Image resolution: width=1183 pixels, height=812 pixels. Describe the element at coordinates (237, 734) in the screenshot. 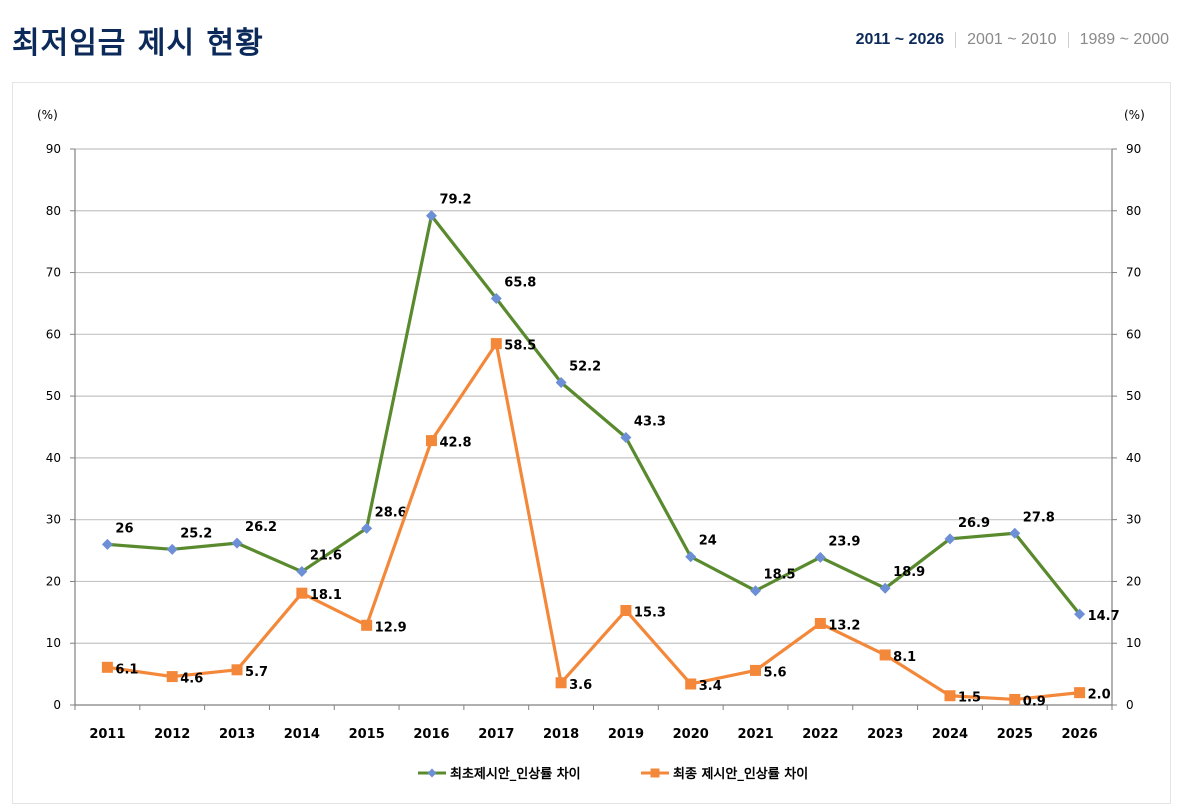

I see `x-tick-label: 2013` at that location.